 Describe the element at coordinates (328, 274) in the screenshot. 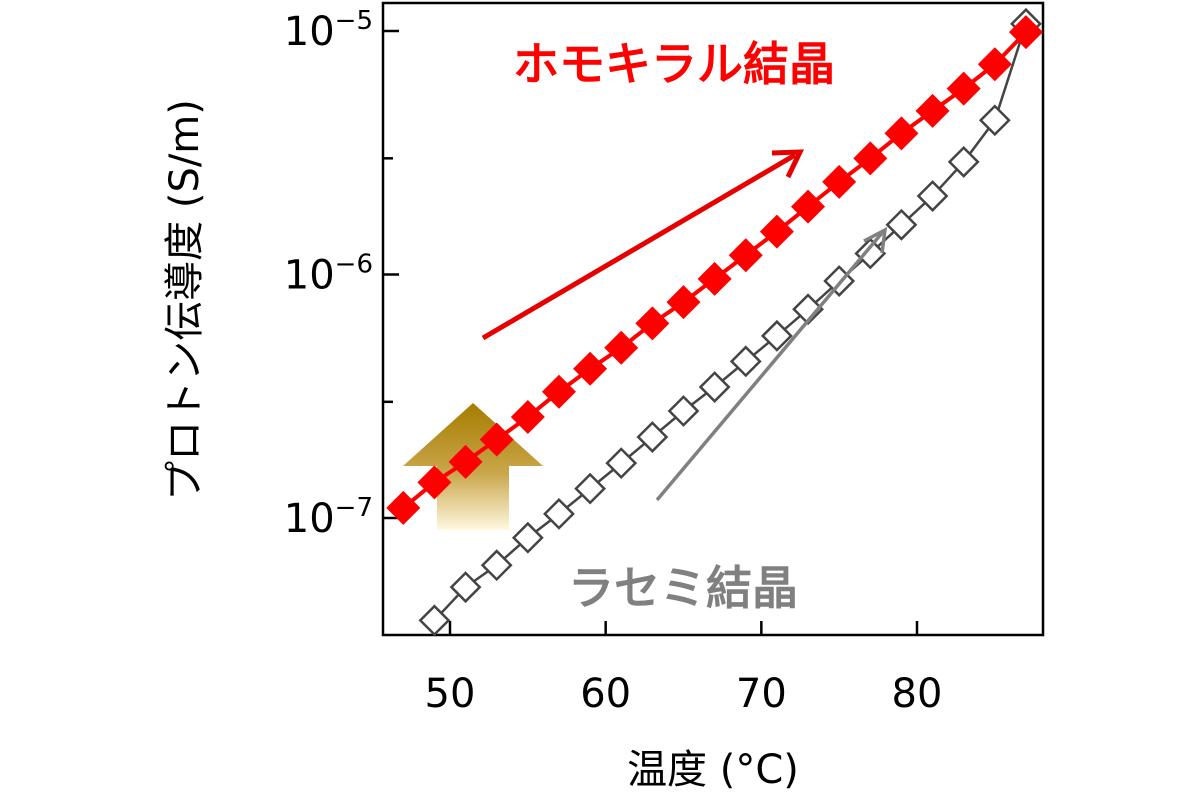

I see `y-tick-label: 10⁻⁶` at that location.